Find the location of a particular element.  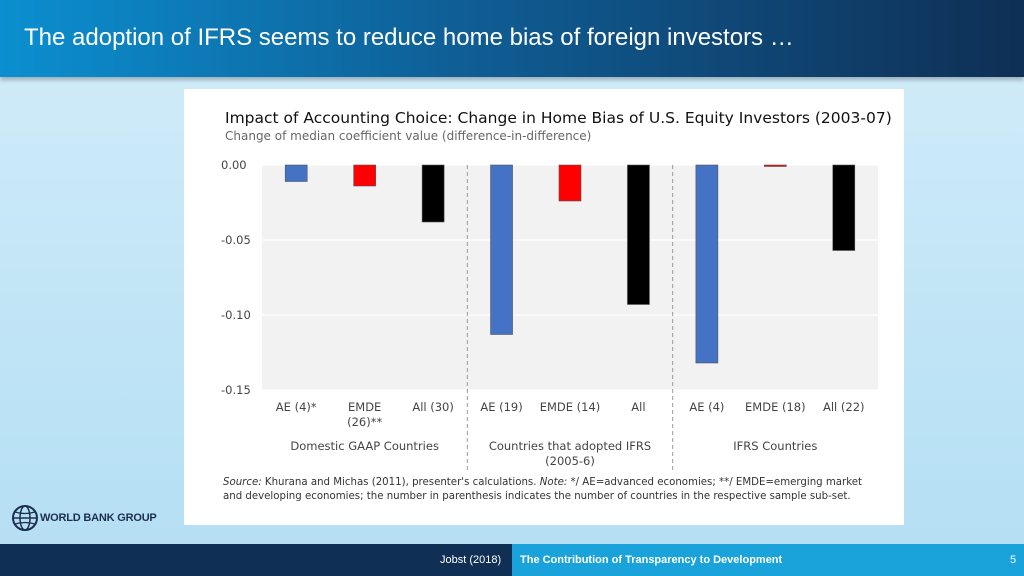

y-tick-label: 0.00 is located at coordinates (234, 165).